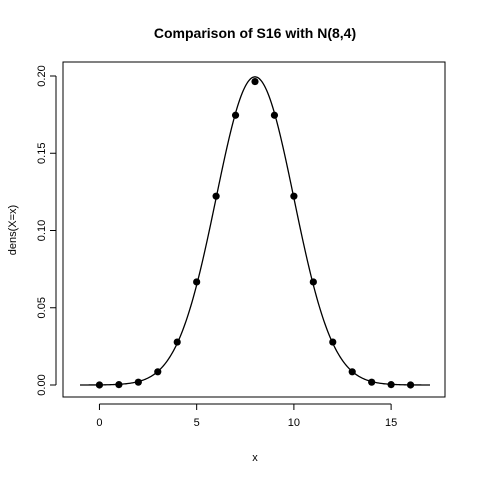 This screenshot has height=480, width=480. Describe the element at coordinates (42, 230) in the screenshot. I see `y-tick-label: 0.10` at that location.